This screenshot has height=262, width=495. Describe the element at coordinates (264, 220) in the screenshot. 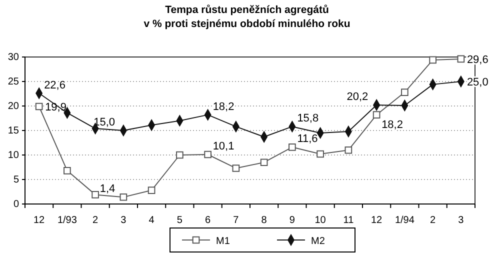

I see `x-tick-label: 8` at that location.